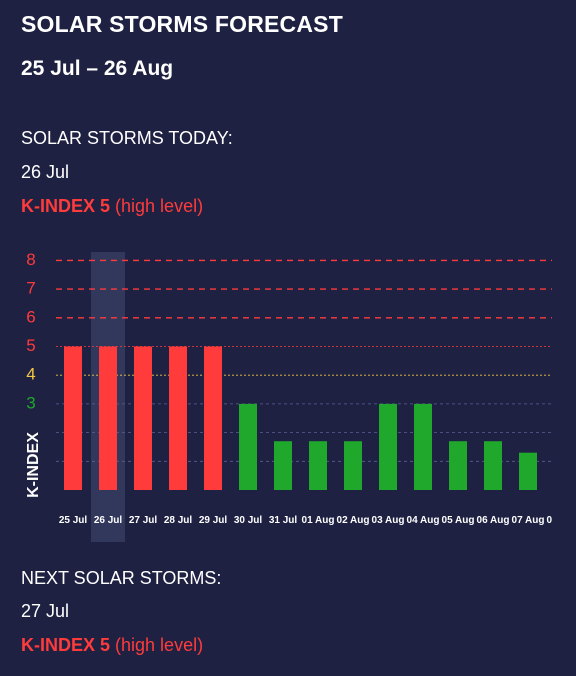 This screenshot has height=676, width=576. Describe the element at coordinates (73, 520) in the screenshot. I see `x-tick-0: 25 Jul` at that location.